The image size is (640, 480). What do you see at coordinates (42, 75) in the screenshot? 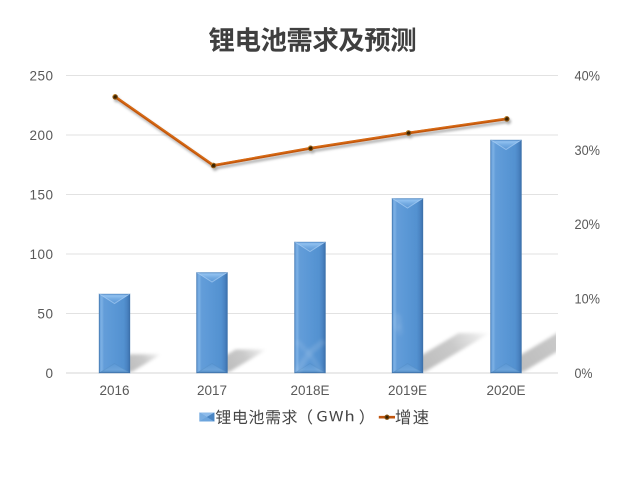
I see `svg-text: 250` at bounding box center [42, 75].